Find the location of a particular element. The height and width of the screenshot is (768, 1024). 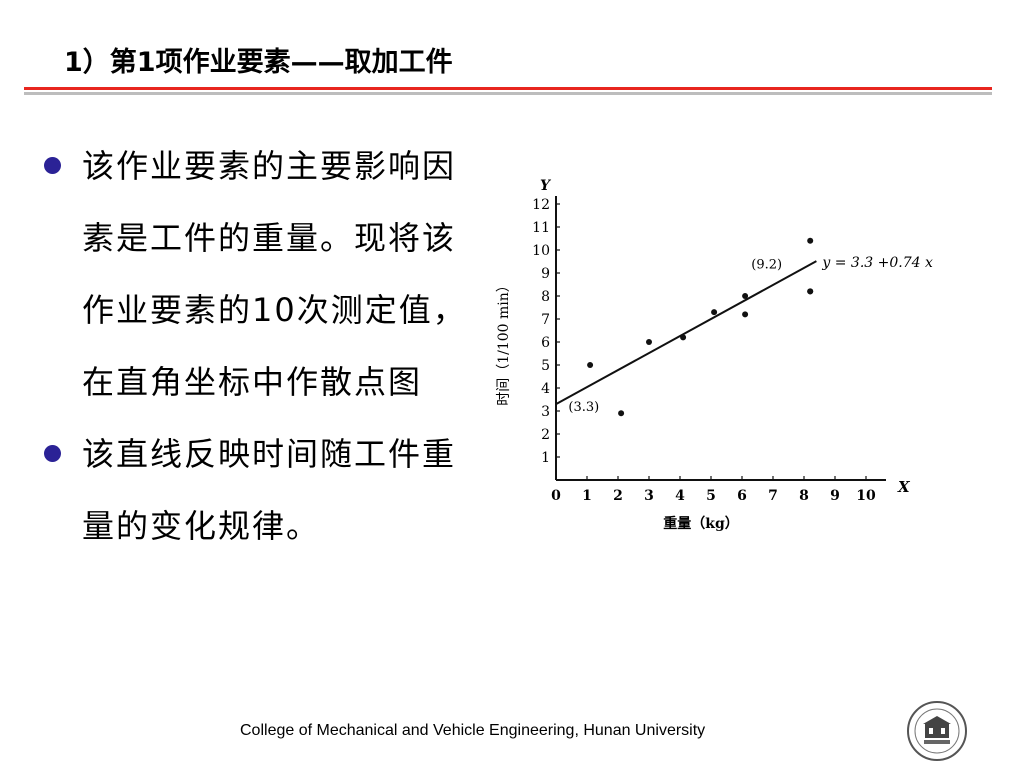

x-axis-label: 重量（kg） is located at coordinates (701, 523).